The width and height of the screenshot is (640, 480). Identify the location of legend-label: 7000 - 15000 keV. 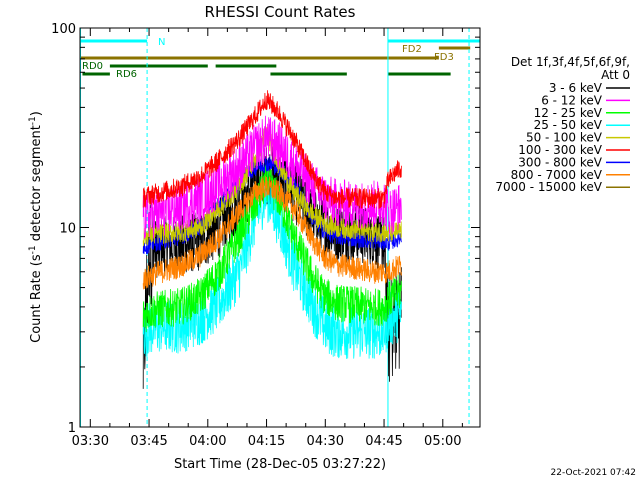
(548, 187).